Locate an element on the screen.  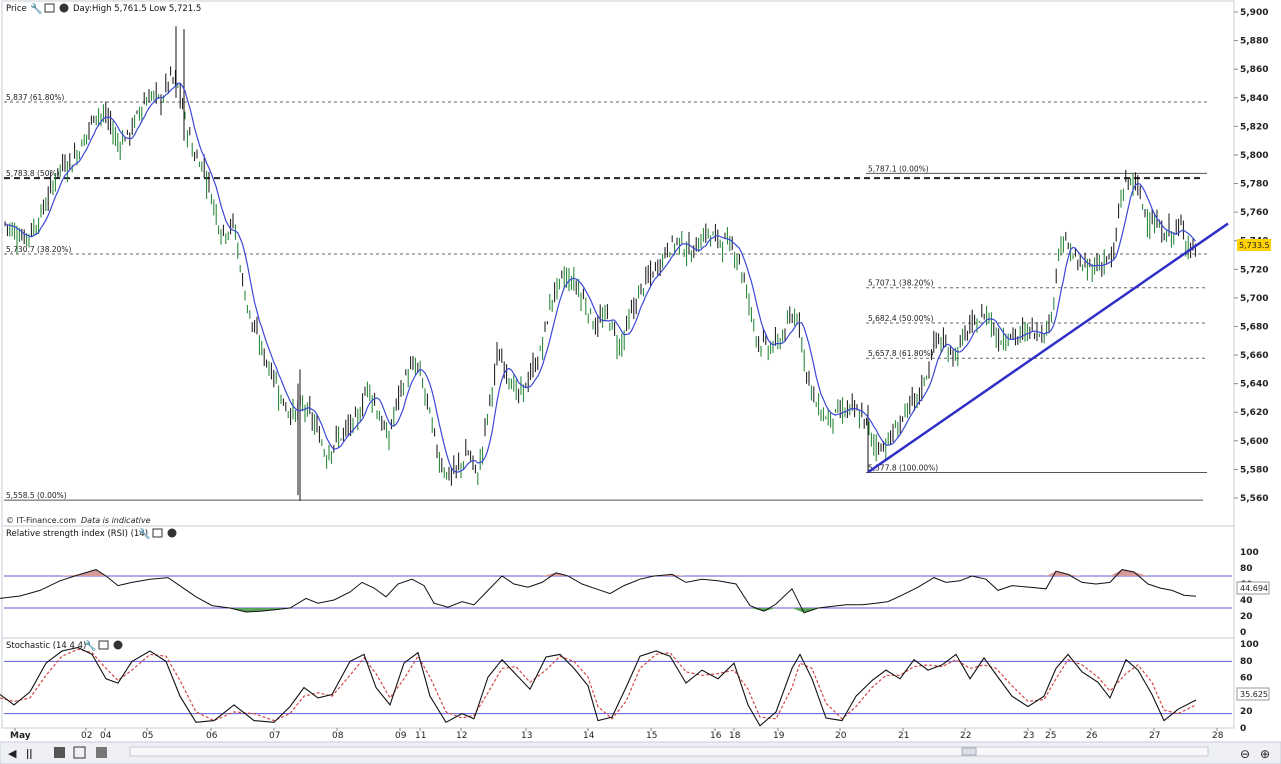
price-y-tick-label: 5,800 is located at coordinates (1254, 156).